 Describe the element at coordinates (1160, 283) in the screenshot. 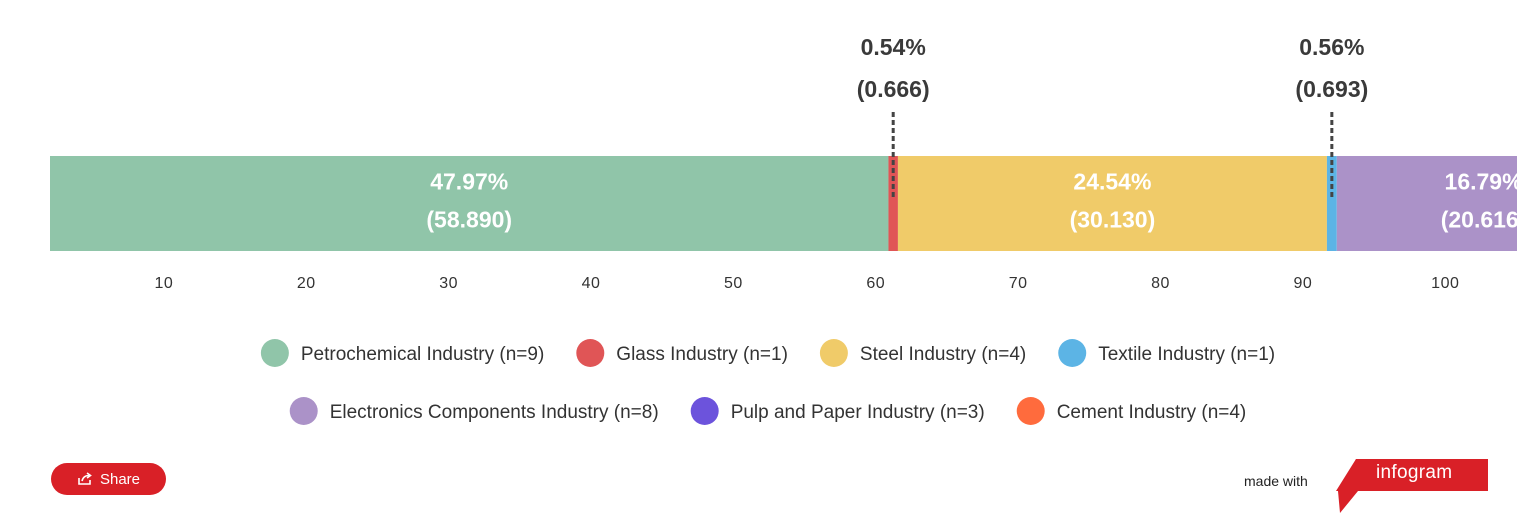

I see `x-tick-label: 80` at that location.